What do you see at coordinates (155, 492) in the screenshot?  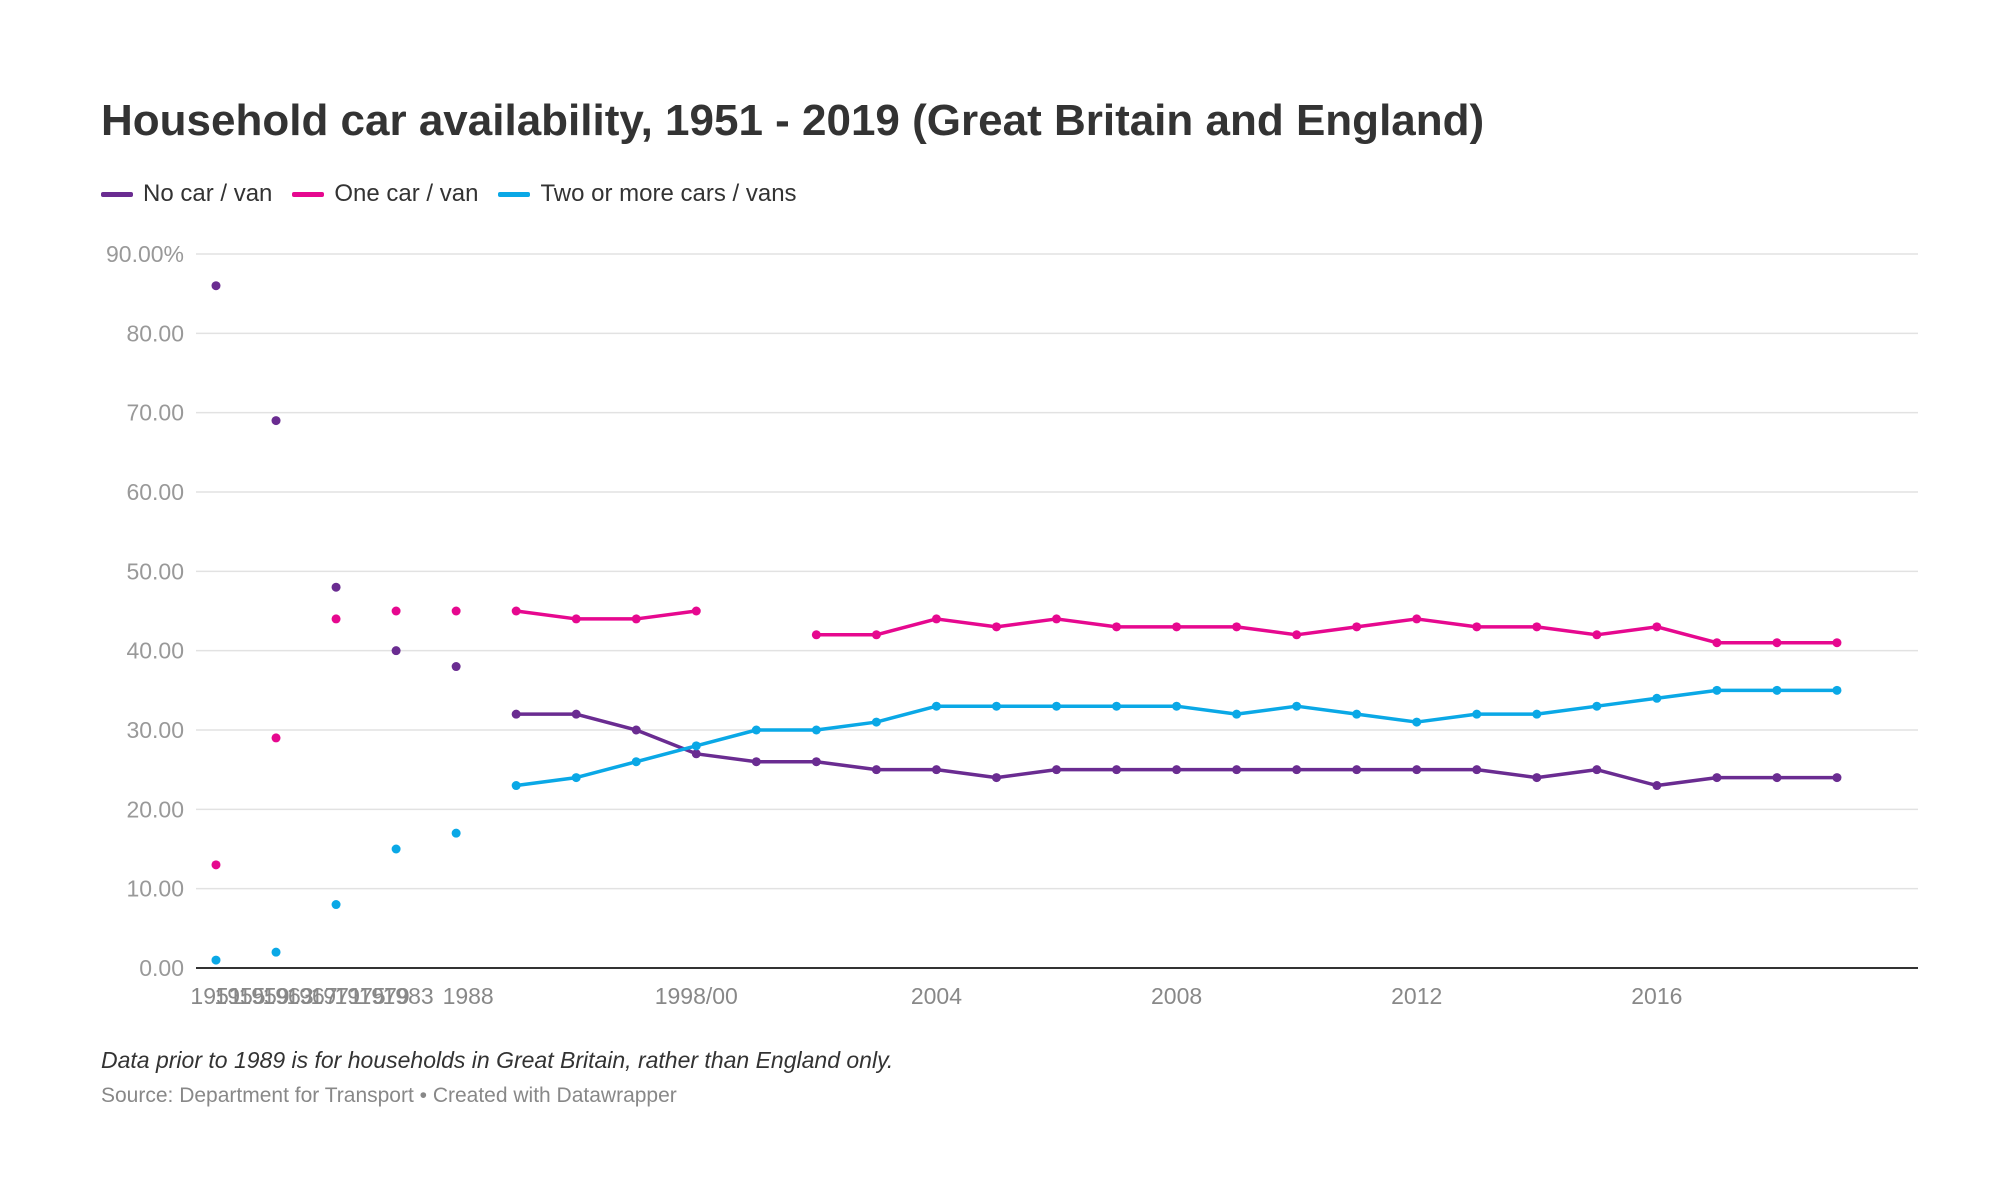 I see `y-tick-label: 60.00` at bounding box center [155, 492].